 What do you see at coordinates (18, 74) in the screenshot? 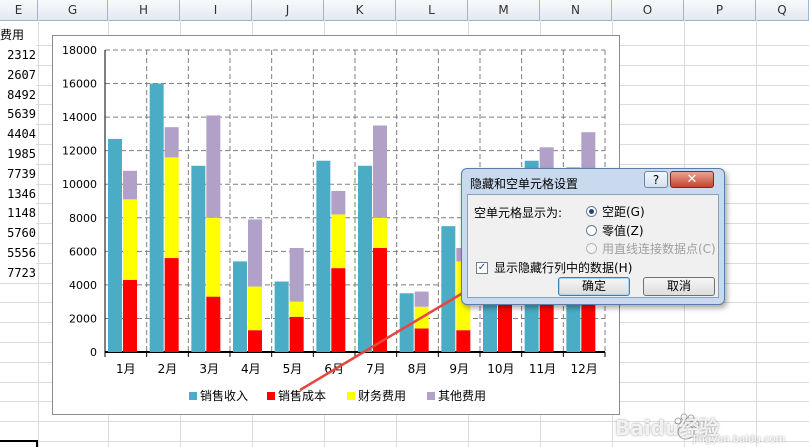
I see `cell-value: 2607` at bounding box center [18, 74].